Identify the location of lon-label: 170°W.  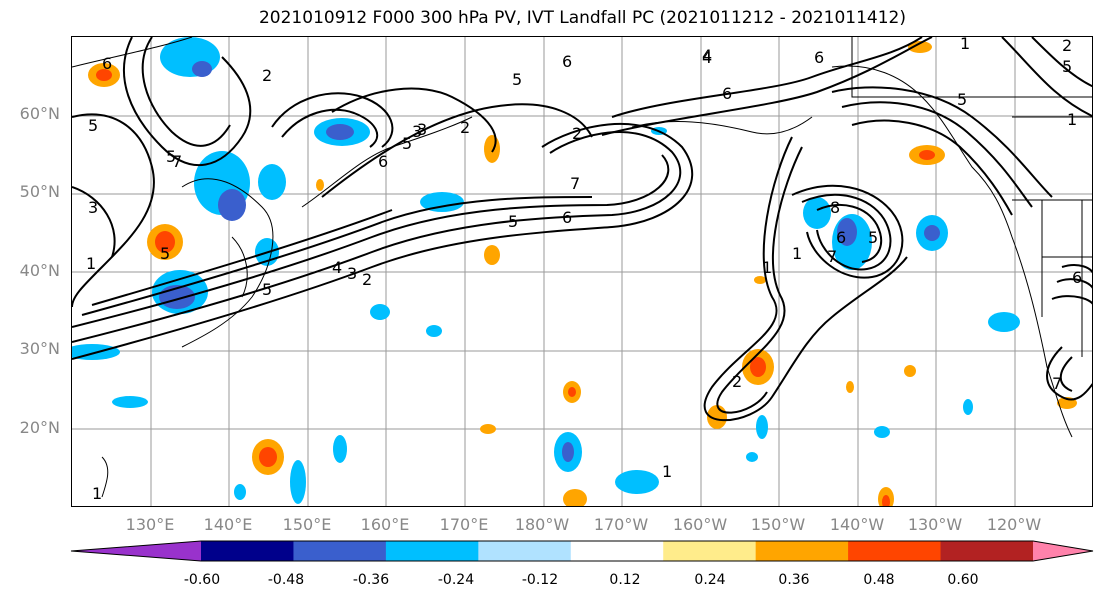
(621, 524).